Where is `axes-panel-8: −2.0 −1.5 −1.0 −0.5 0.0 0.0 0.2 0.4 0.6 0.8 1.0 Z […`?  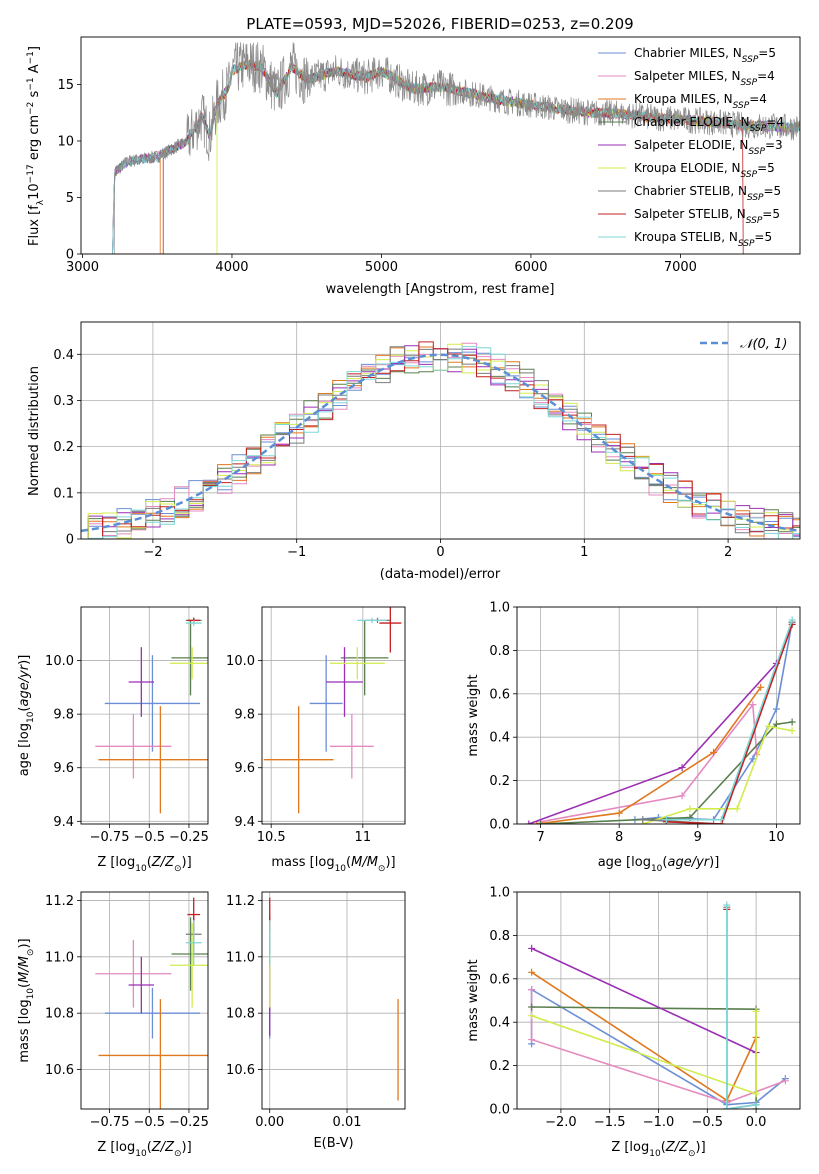 axes-panel-8: −2.0 −1.5 −1.0 −0.5 0.0 0.0 0.2 0.4 0.6 0.8 1.0 Z [… is located at coordinates (633, 1022).